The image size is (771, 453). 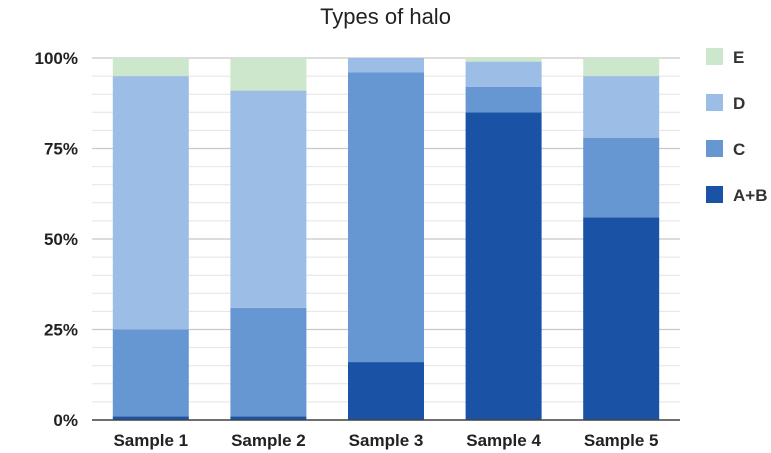 What do you see at coordinates (61, 330) in the screenshot?
I see `y-tick-label: 25%` at bounding box center [61, 330].